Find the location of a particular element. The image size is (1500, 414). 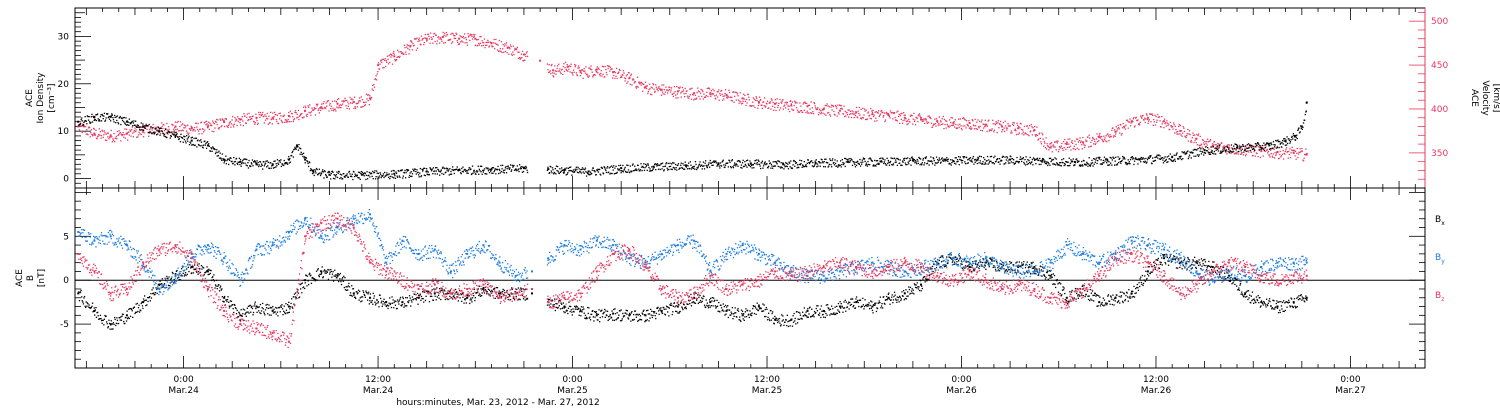

b-axis-label: [nT] is located at coordinates (42, 278).